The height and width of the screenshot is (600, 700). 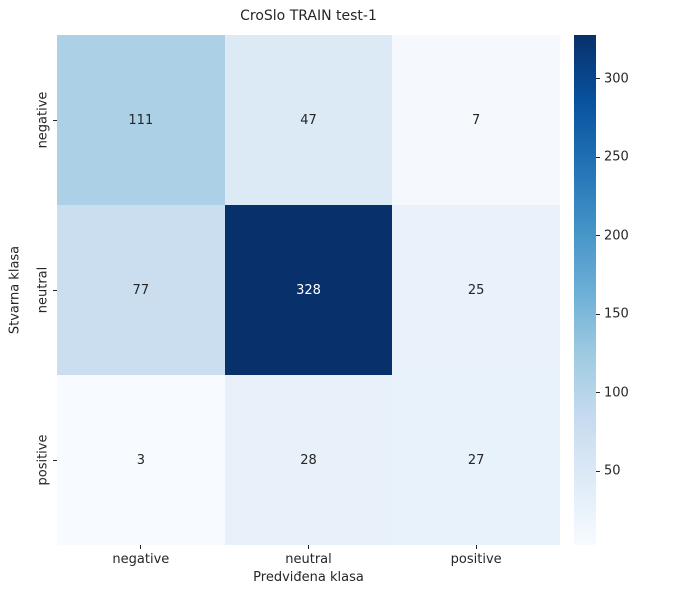 I want to click on heatmap-cell-neutral-positive: 25, so click(x=476, y=290).